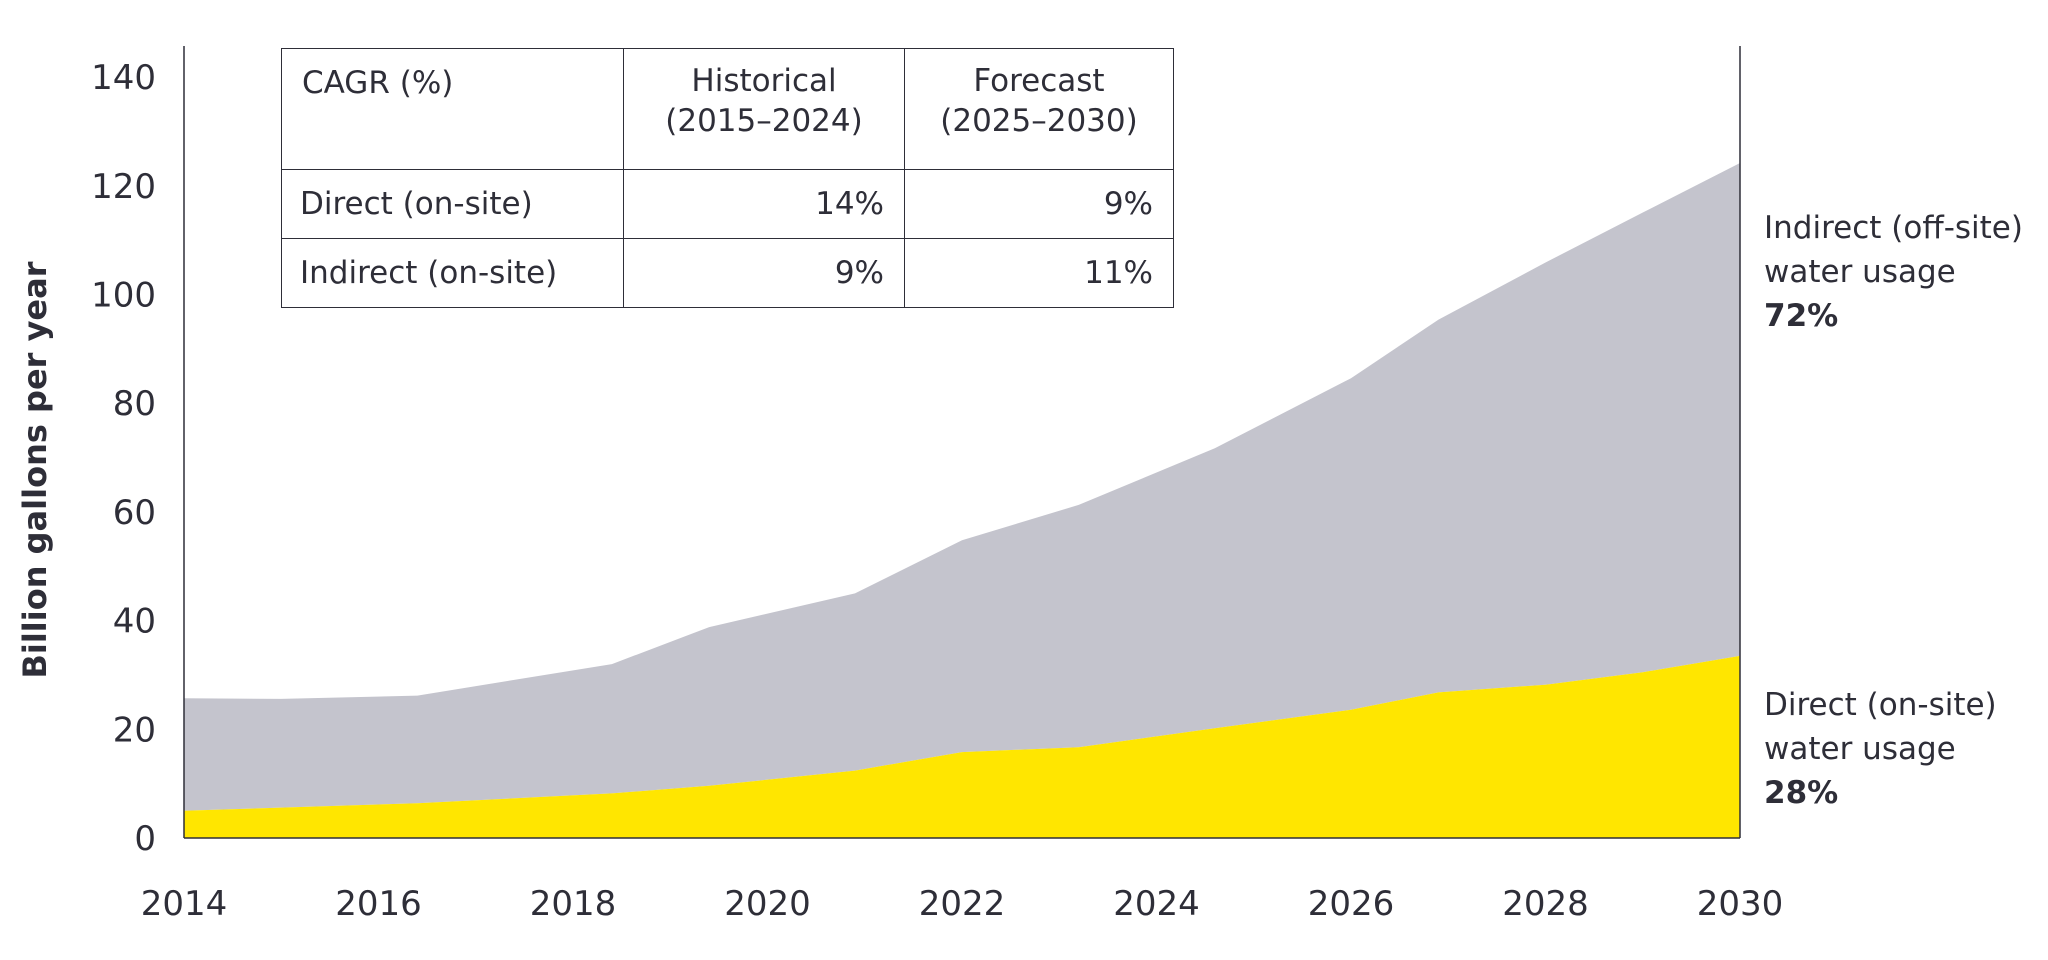 The width and height of the screenshot is (2048, 960). Describe the element at coordinates (573, 904) in the screenshot. I see `x-tick-label: 2018` at that location.